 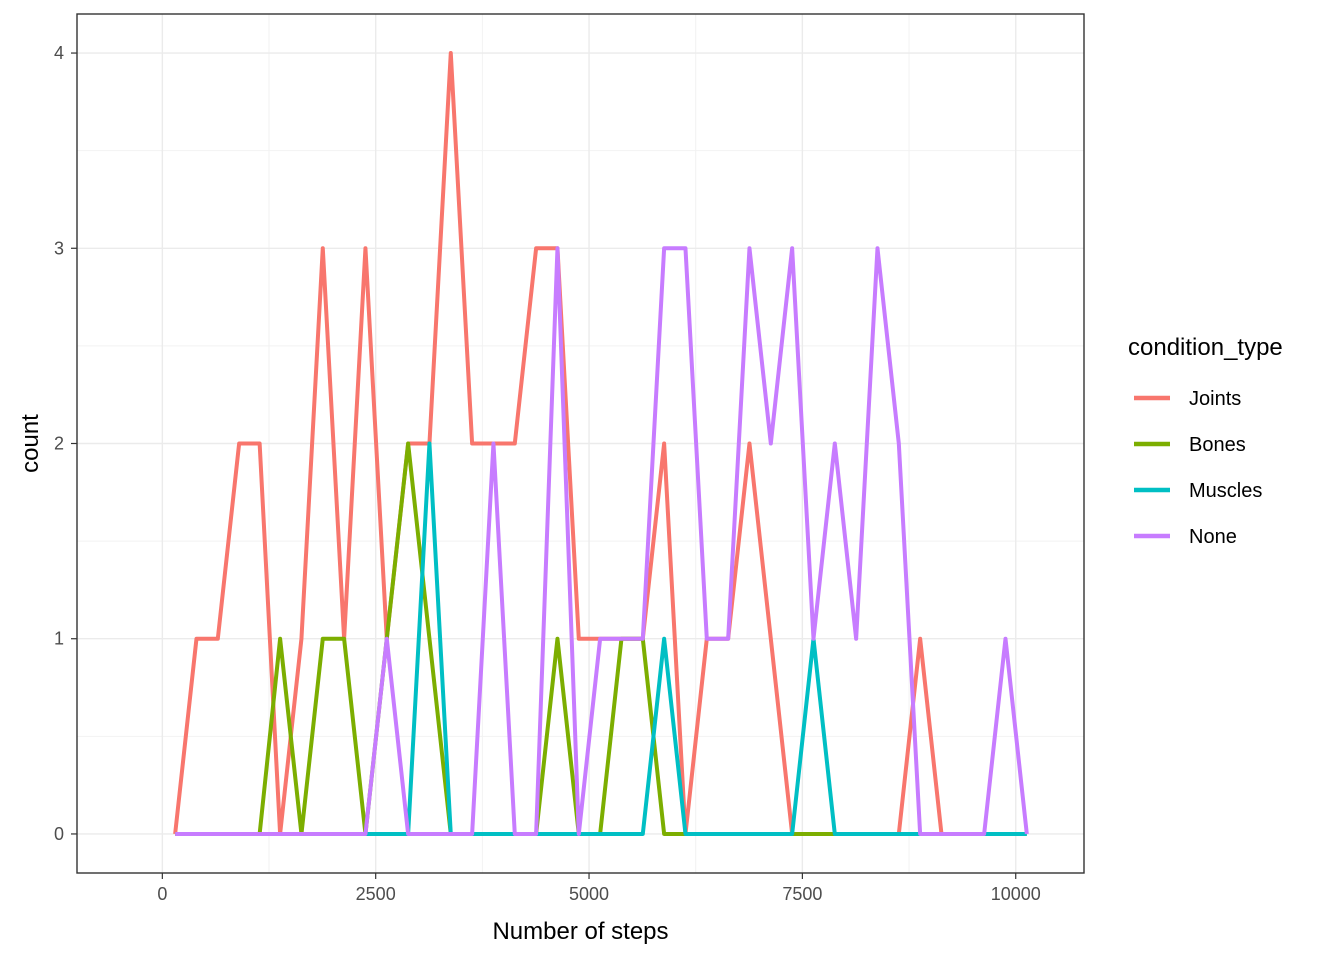 What do you see at coordinates (1225, 491) in the screenshot?
I see `legend-label-muscles: Muscles` at bounding box center [1225, 491].